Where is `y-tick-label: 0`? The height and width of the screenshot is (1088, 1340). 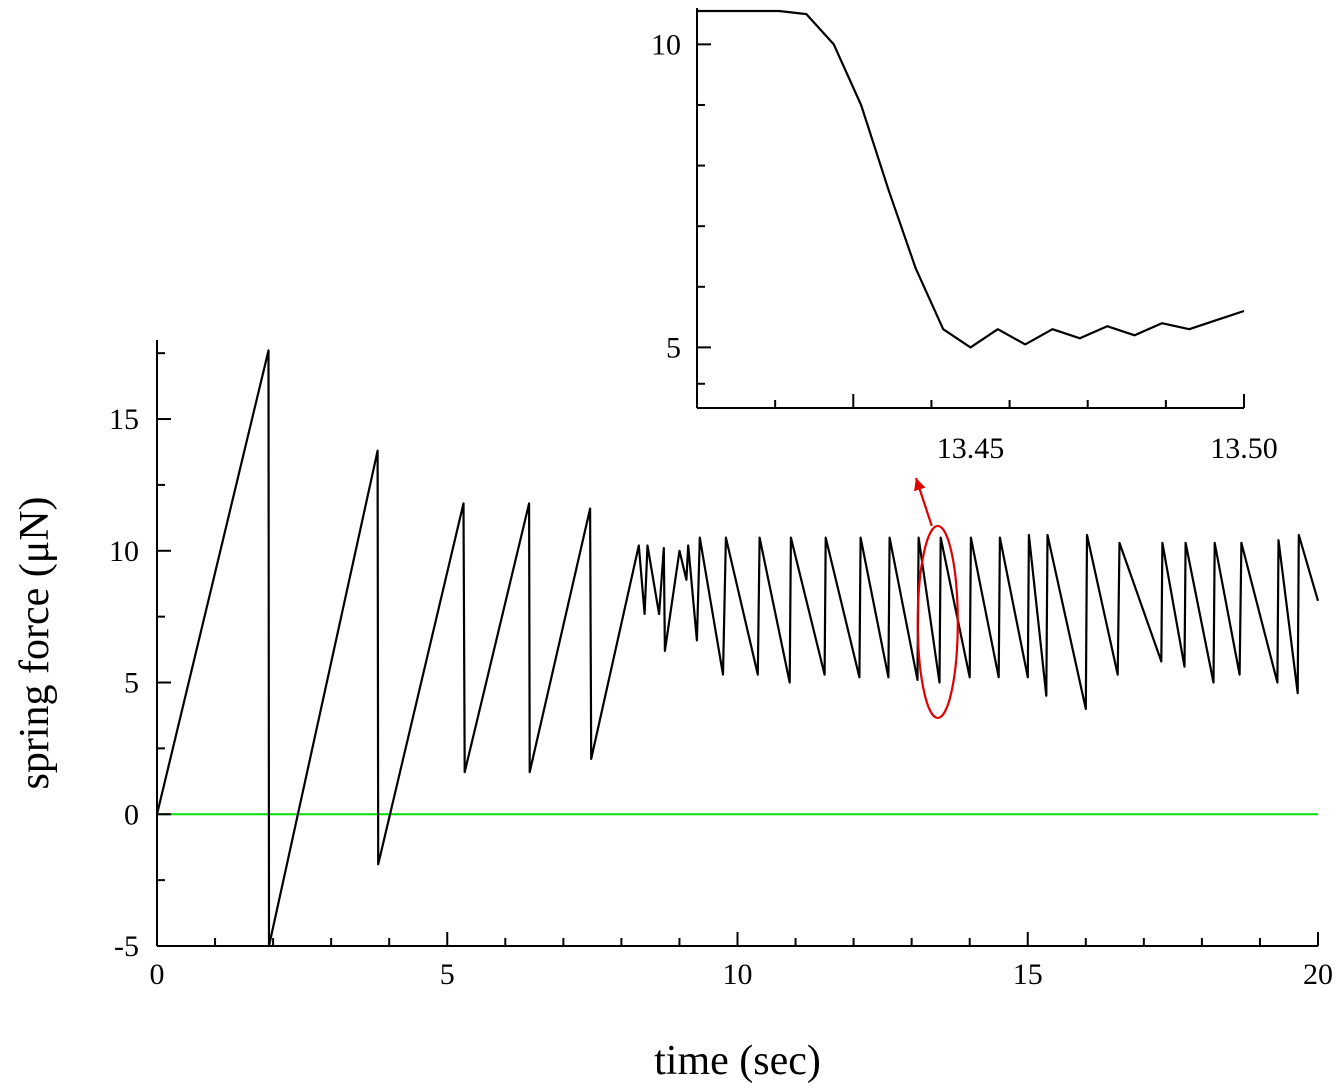 y-tick-label: 0 is located at coordinates (131, 814).